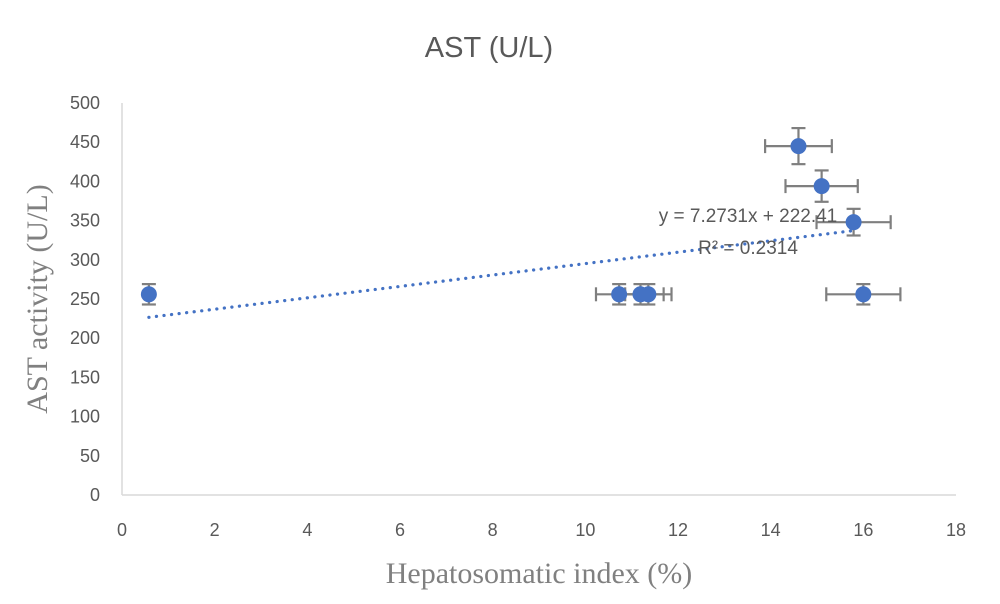  Describe the element at coordinates (539, 573) in the screenshot. I see `x-axis-label: Hepatosomatic index (%)` at that location.